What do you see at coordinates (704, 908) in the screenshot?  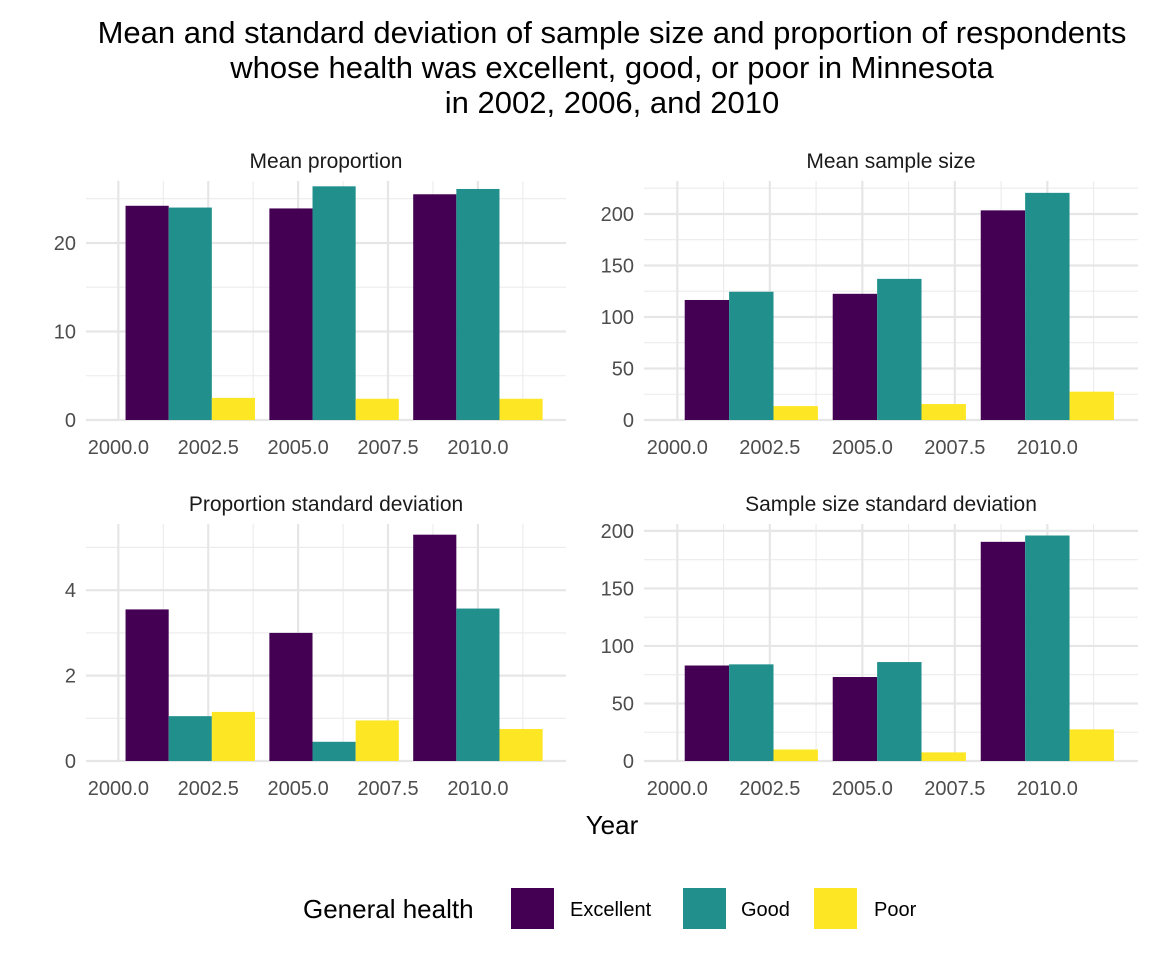 I see `legend-key-good` at bounding box center [704, 908].